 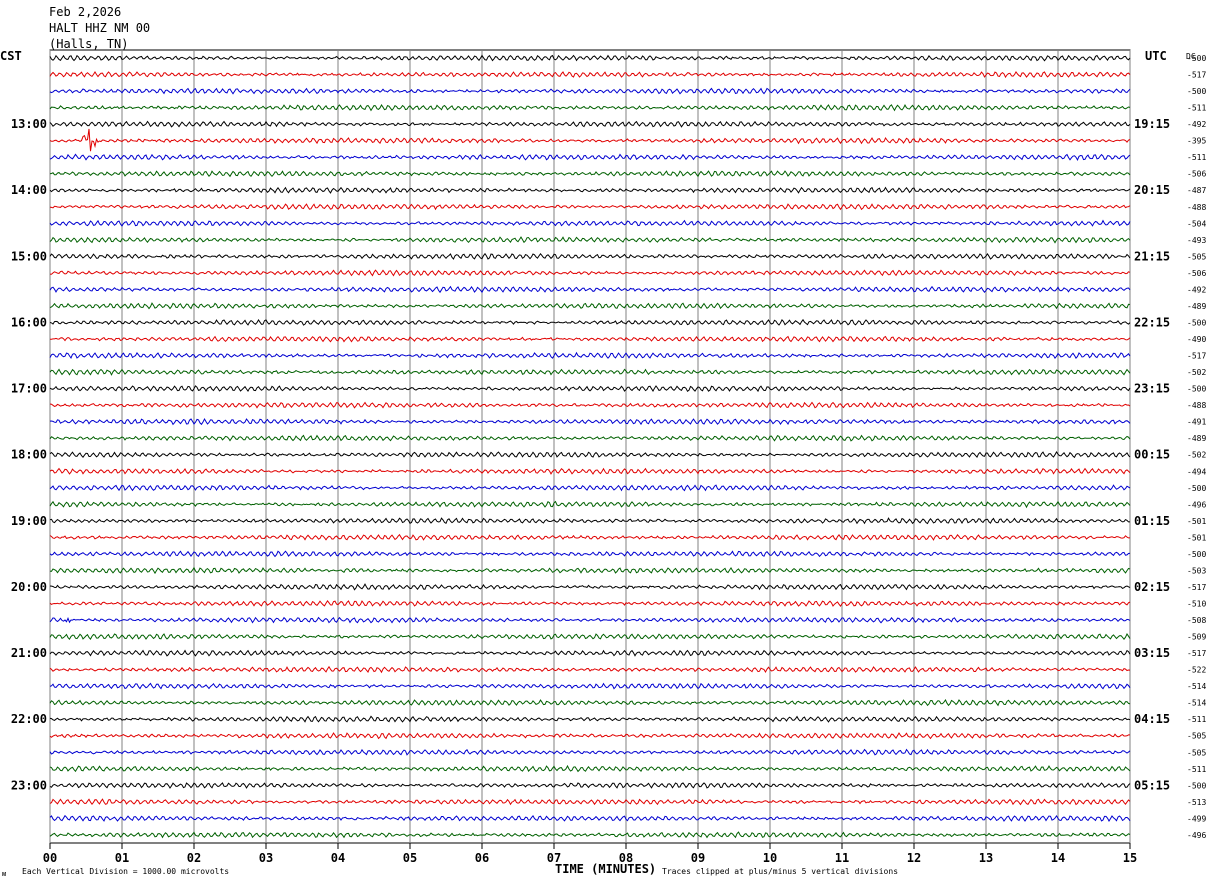 What do you see at coordinates (1196, 339) in the screenshot?
I see `dc-offset-label: -490` at bounding box center [1196, 339].